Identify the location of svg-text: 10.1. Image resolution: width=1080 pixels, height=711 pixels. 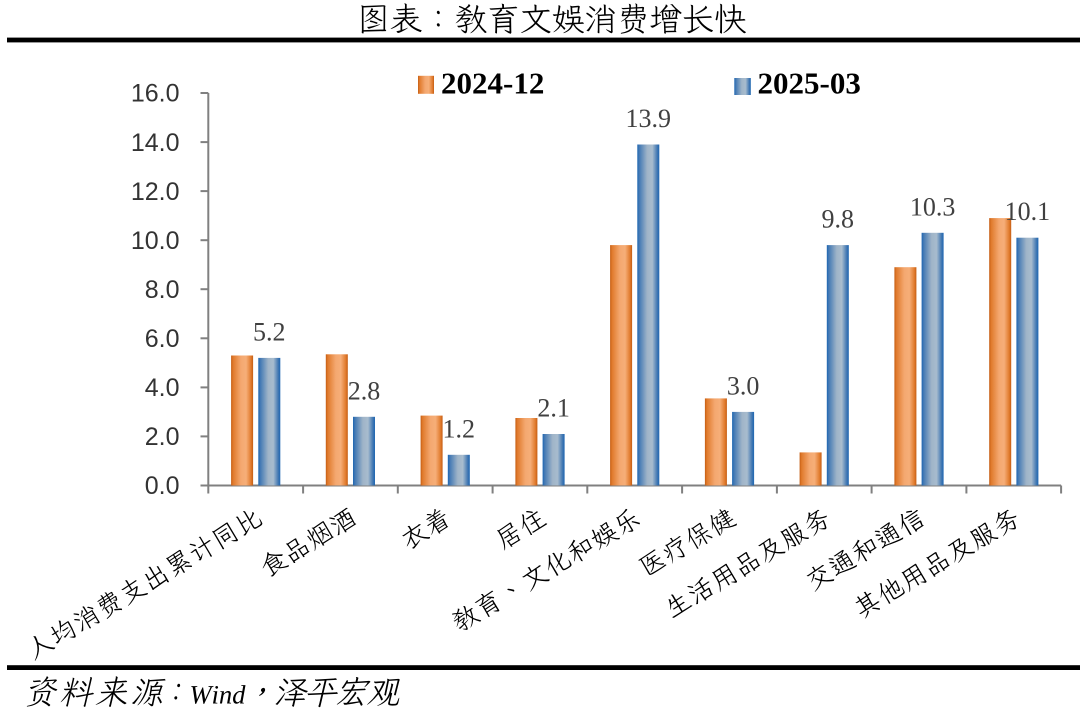
(1028, 211).